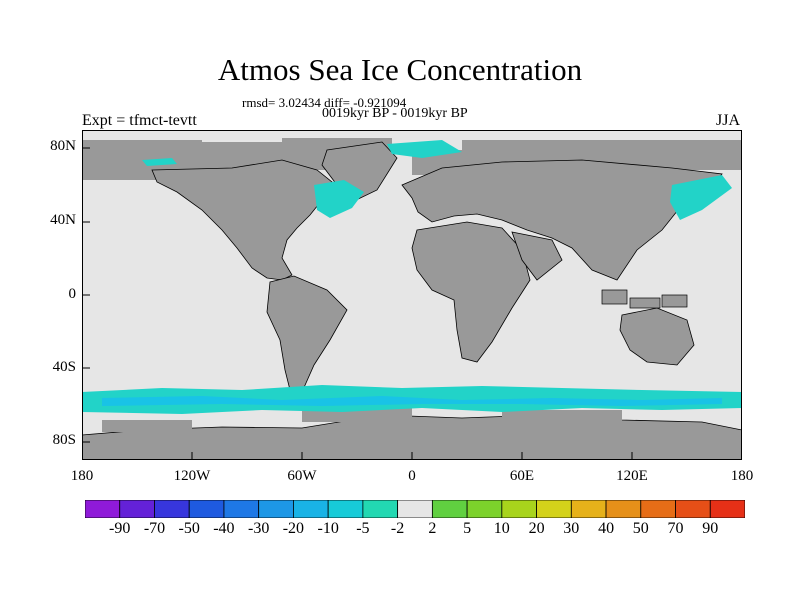  I want to click on colorbar-label: 40, so click(606, 528).